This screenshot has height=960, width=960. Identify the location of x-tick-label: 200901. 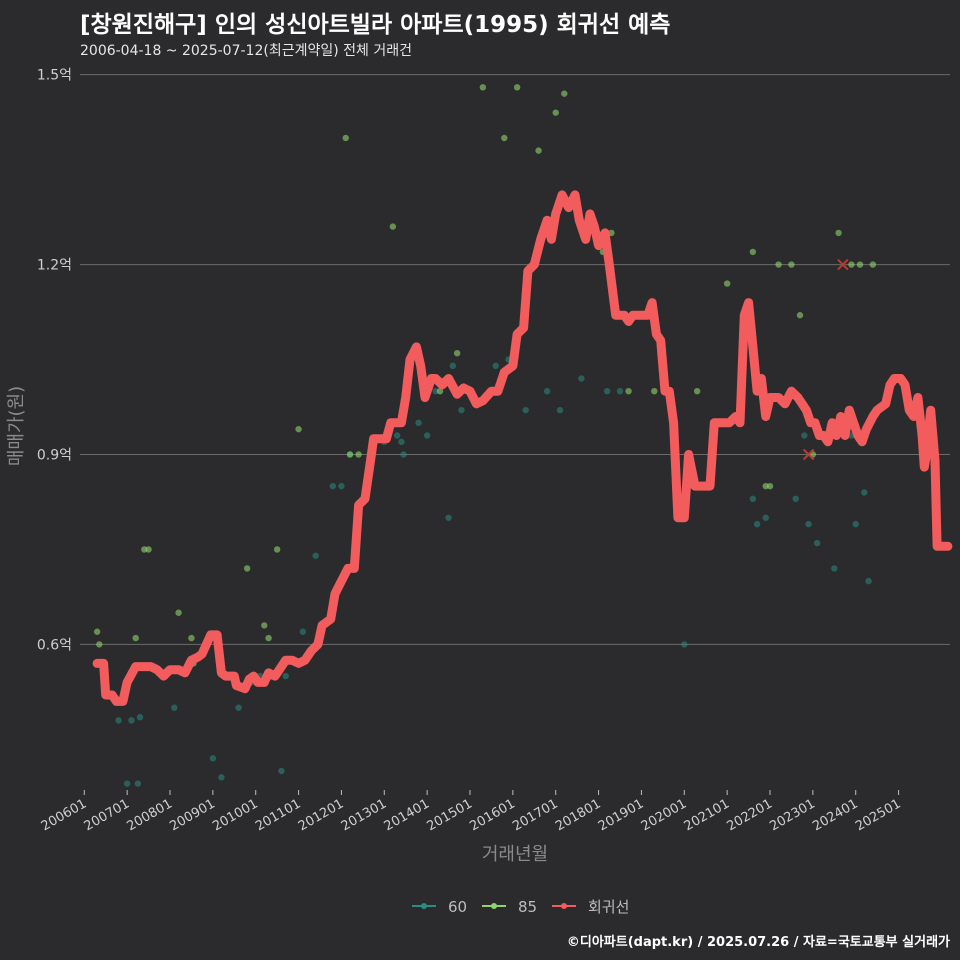
(192, 815).